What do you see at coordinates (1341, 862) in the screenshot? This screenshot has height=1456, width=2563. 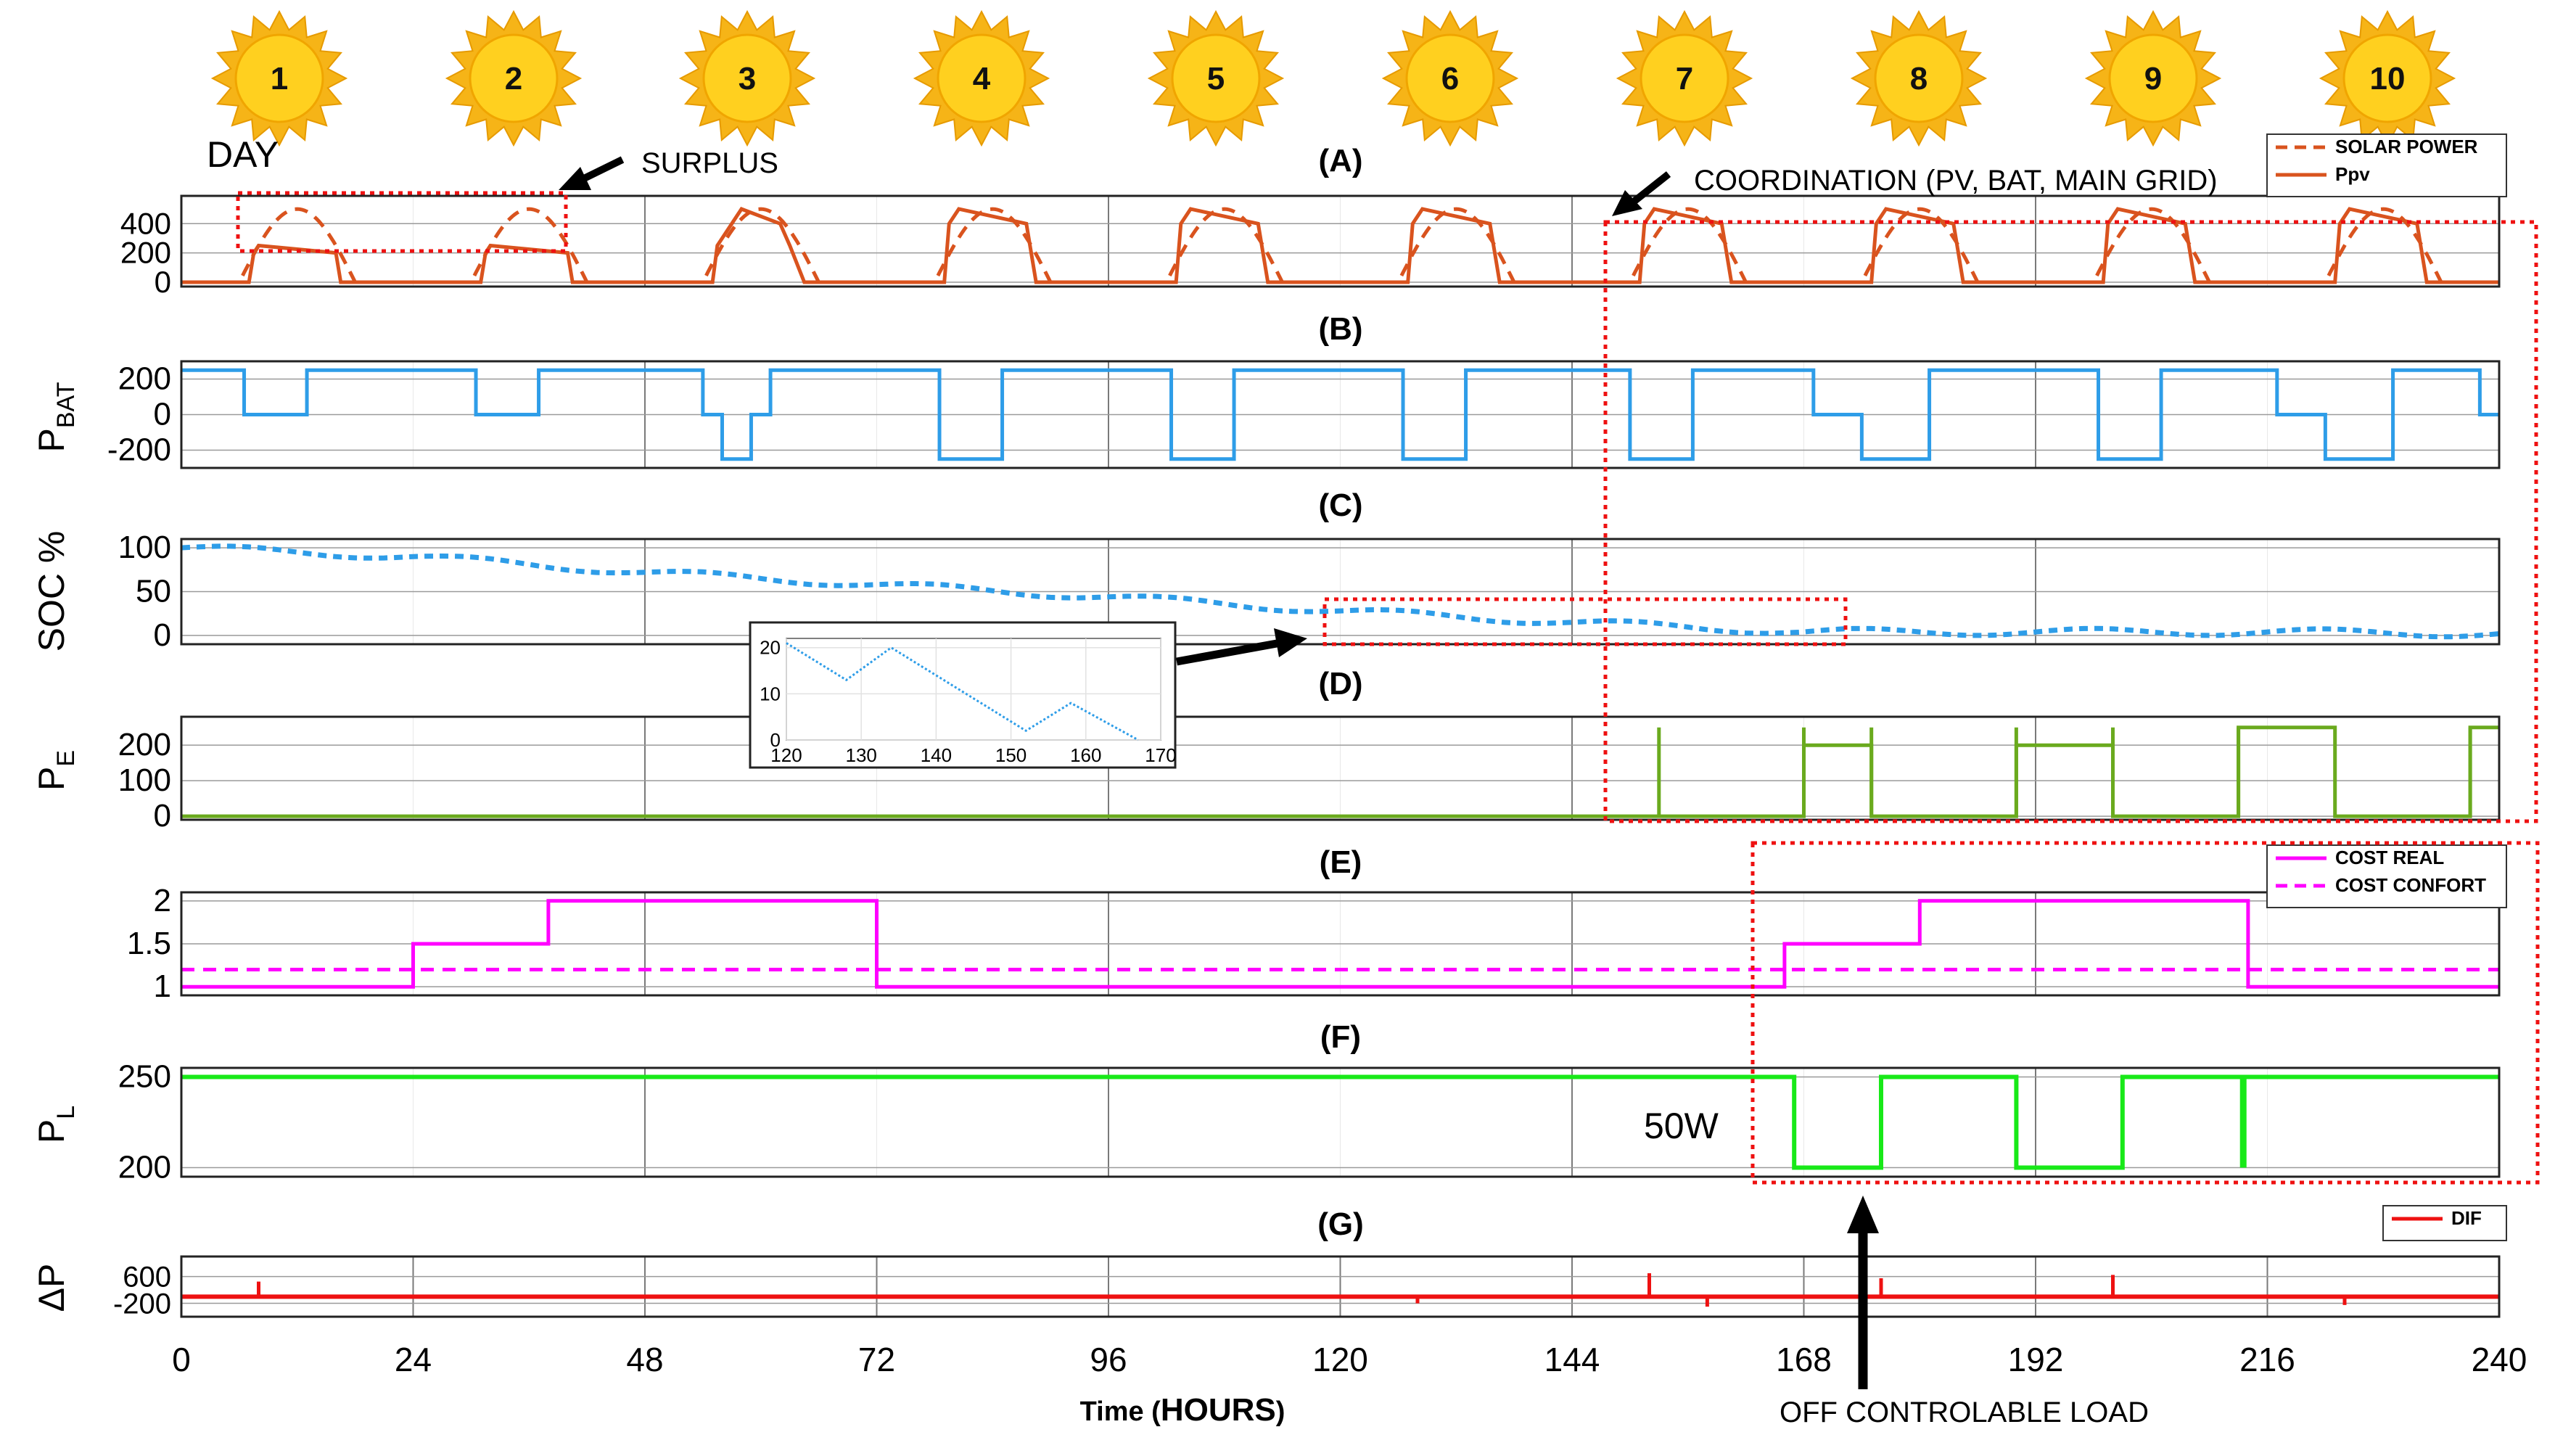 I see `panel-title: (E)` at bounding box center [1341, 862].